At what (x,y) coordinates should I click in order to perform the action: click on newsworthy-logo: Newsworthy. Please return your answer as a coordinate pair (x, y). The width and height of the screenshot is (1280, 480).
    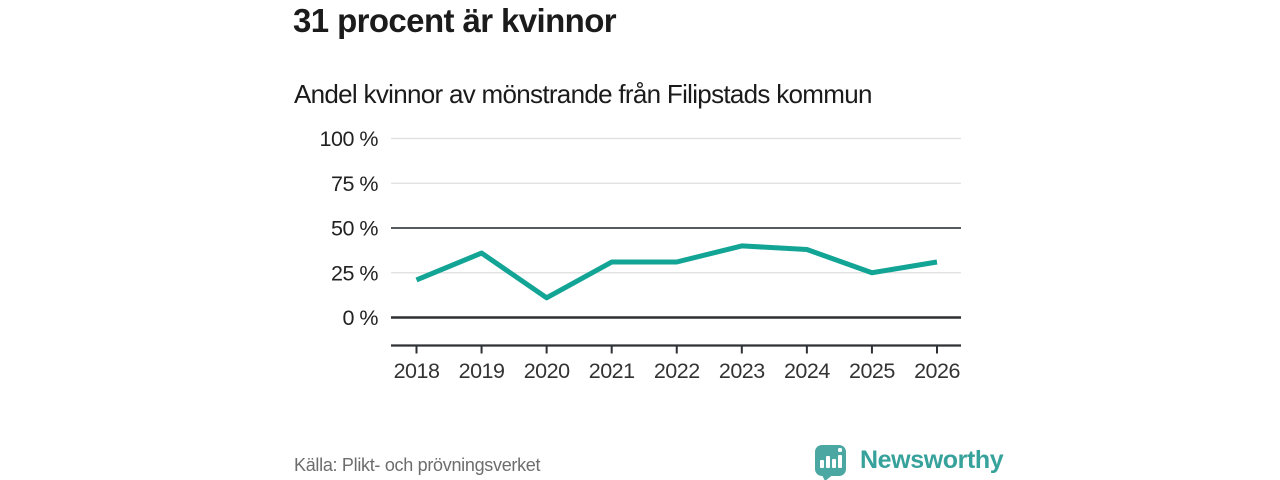
    Looking at the image, I should click on (909, 462).